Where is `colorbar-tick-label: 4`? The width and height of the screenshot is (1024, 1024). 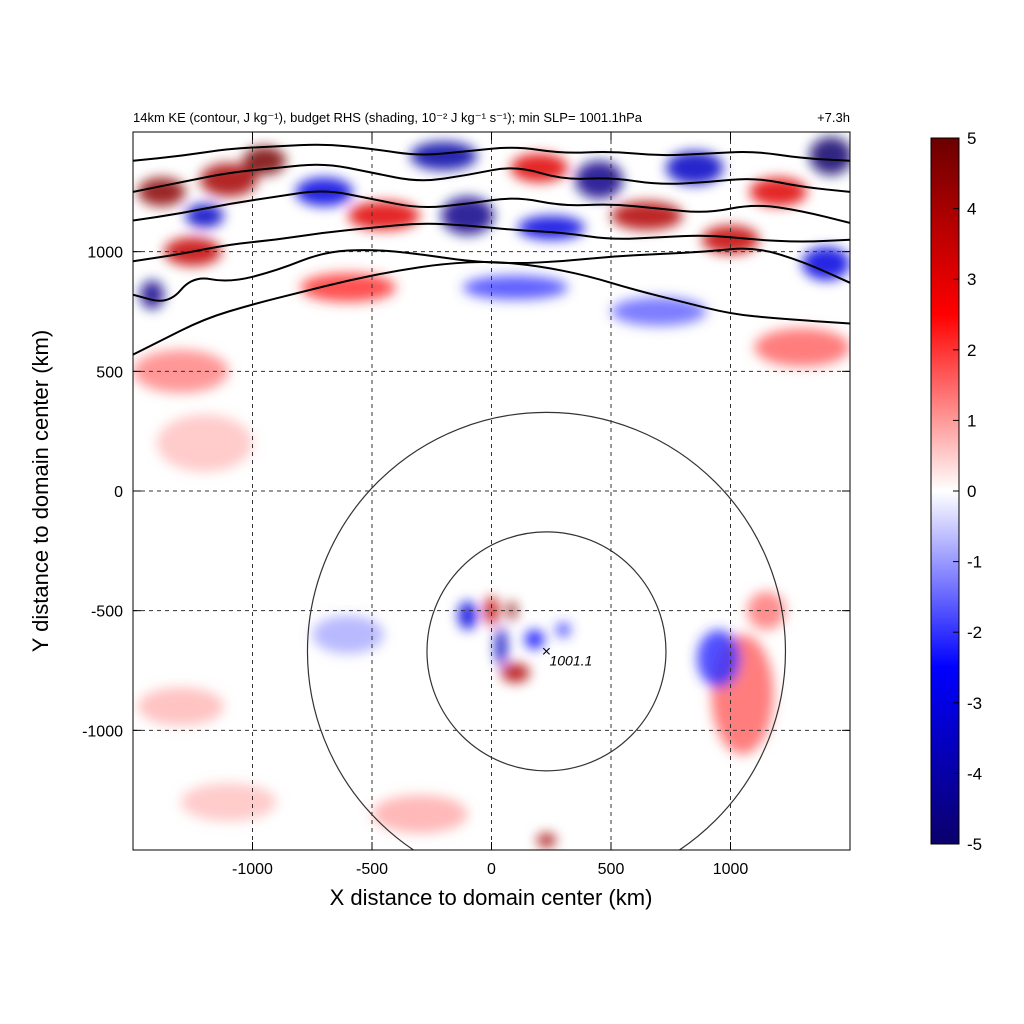 colorbar-tick-label: 4 is located at coordinates (971, 209).